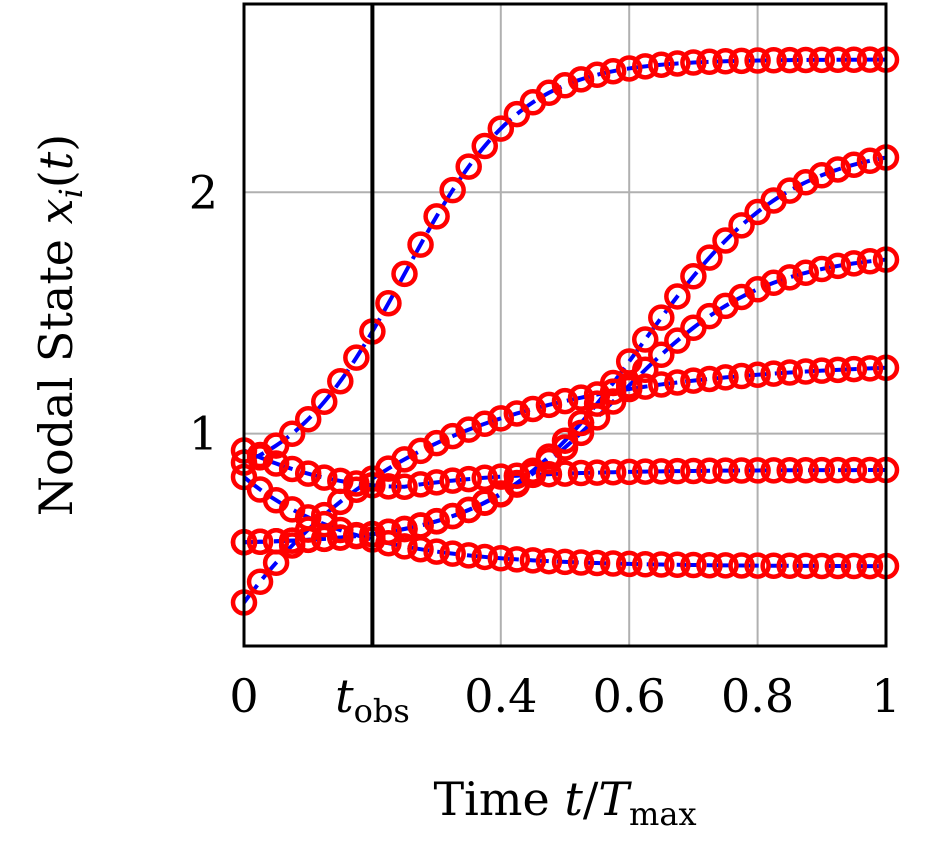 The height and width of the screenshot is (856, 928). Describe the element at coordinates (757, 696) in the screenshot. I see `x-tick-label: 0.8` at that location.